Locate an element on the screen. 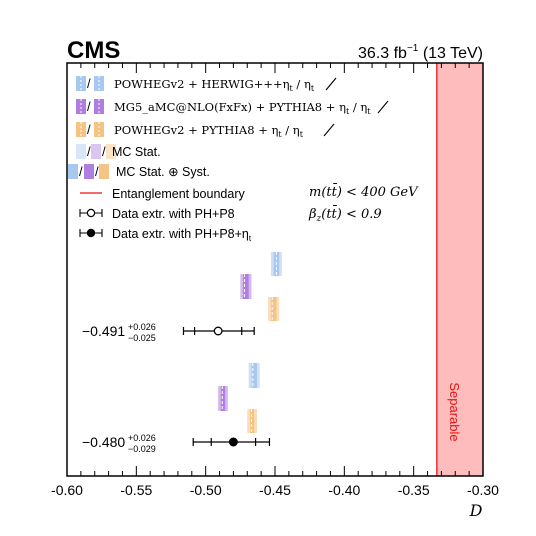 The height and width of the screenshot is (536, 536). experiment-label: CMS is located at coordinates (93, 50).